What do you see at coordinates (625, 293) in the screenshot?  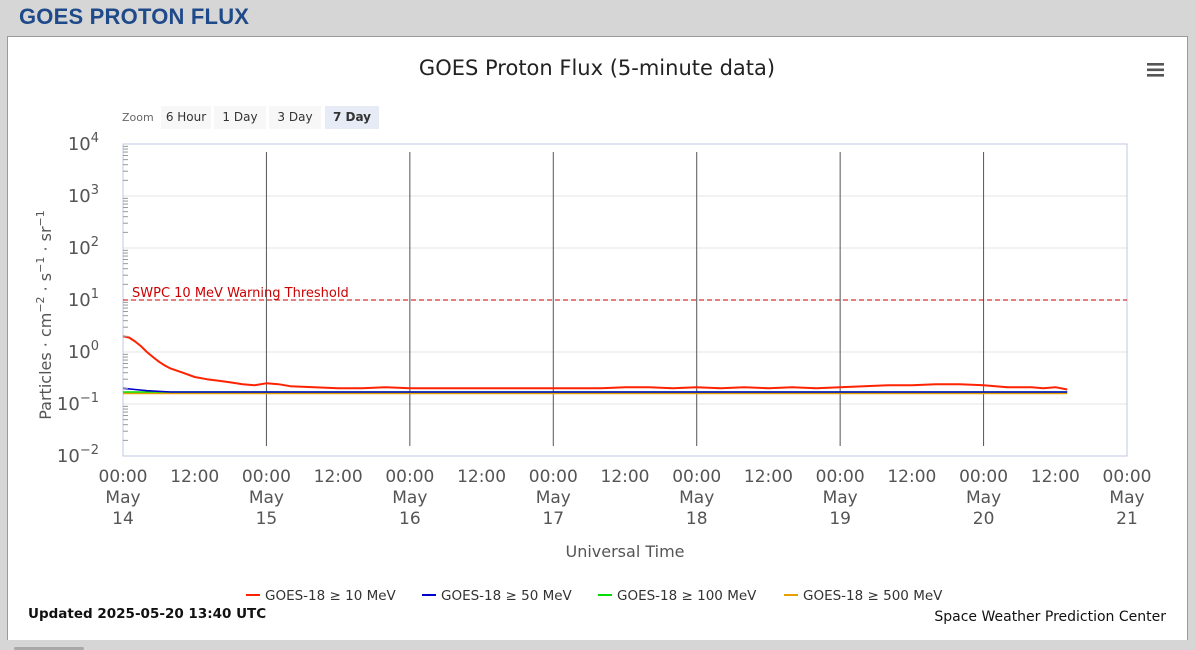 I see `threshold-line: SWPC 10 MeV Warning Threshold` at bounding box center [625, 293].